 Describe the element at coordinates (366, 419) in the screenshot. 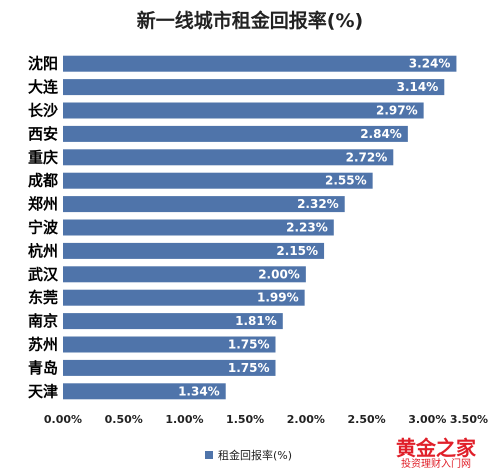

I see `x-tick-label: 2.50%` at that location.